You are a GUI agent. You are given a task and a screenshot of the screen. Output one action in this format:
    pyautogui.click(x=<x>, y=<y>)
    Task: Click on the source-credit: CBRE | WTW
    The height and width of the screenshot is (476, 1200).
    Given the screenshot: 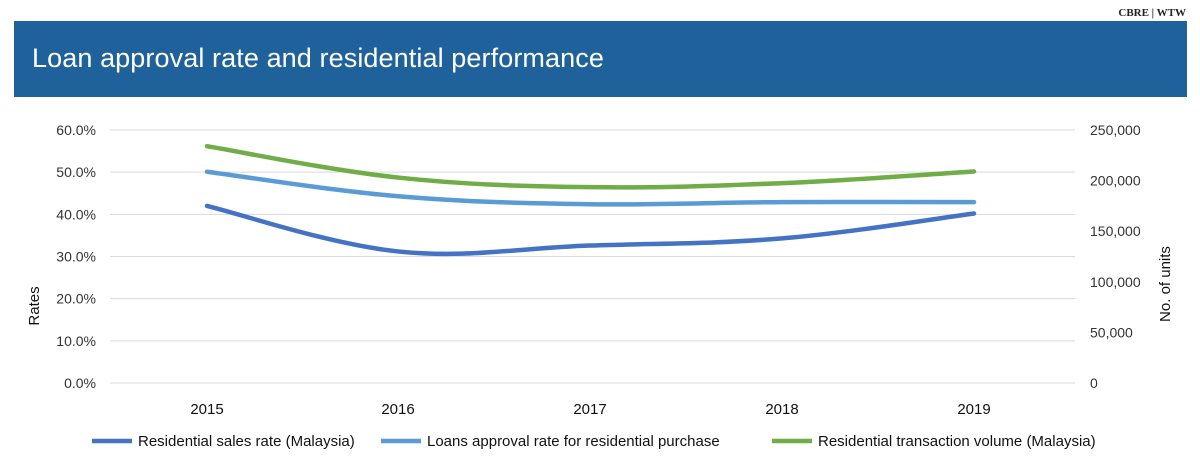 What is the action you would take?
    pyautogui.click(x=1152, y=13)
    